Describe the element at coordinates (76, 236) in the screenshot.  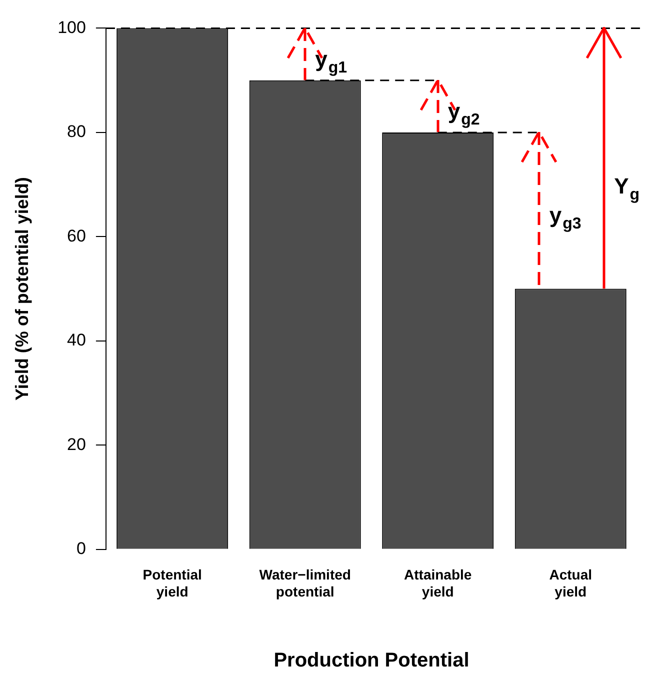
I see `y-tick-label: 60` at that location.